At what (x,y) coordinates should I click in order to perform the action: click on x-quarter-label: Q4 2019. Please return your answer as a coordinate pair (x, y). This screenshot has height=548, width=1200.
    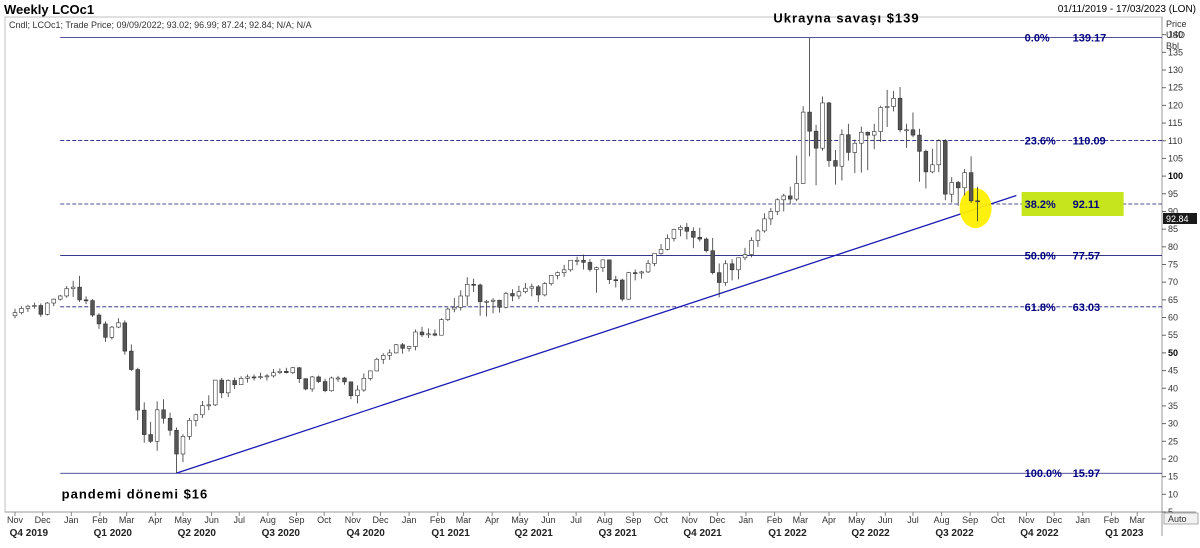
    Looking at the image, I should click on (29, 533).